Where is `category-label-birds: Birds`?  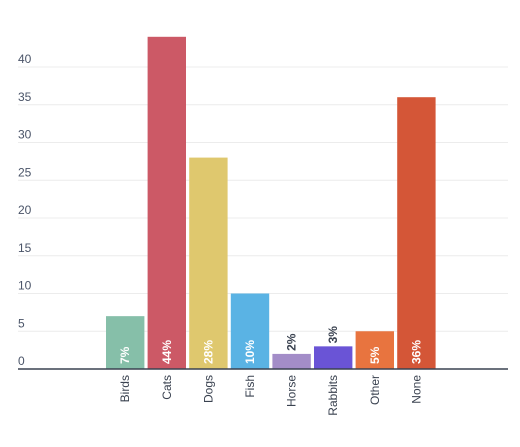
category-label-birds: Birds is located at coordinates (125, 388).